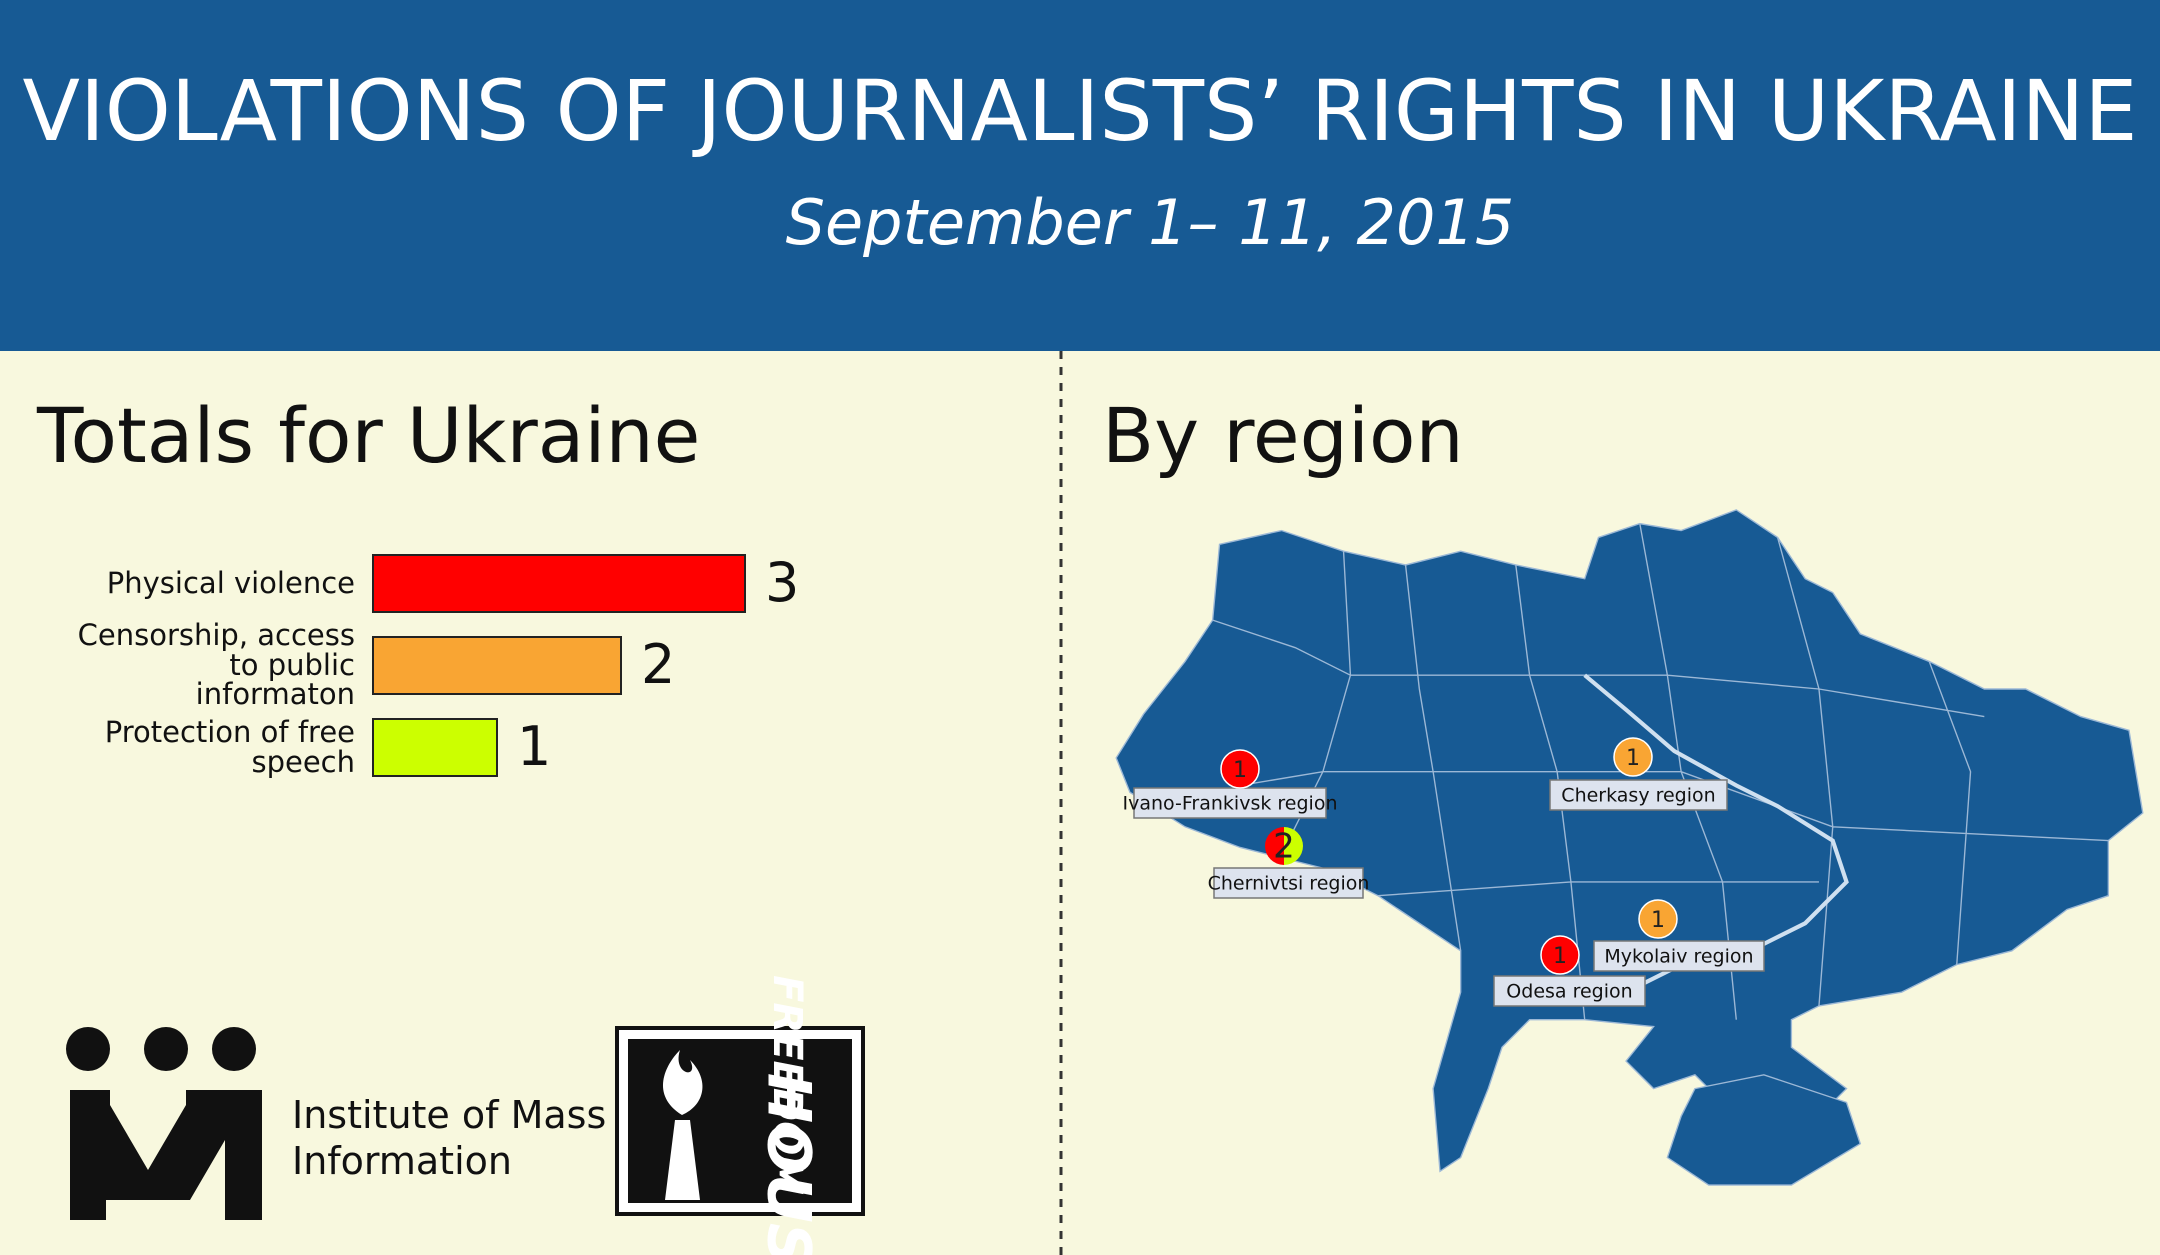  What do you see at coordinates (1679, 935) in the screenshot?
I see `region-marker: Mykolaiv region 1` at bounding box center [1679, 935].